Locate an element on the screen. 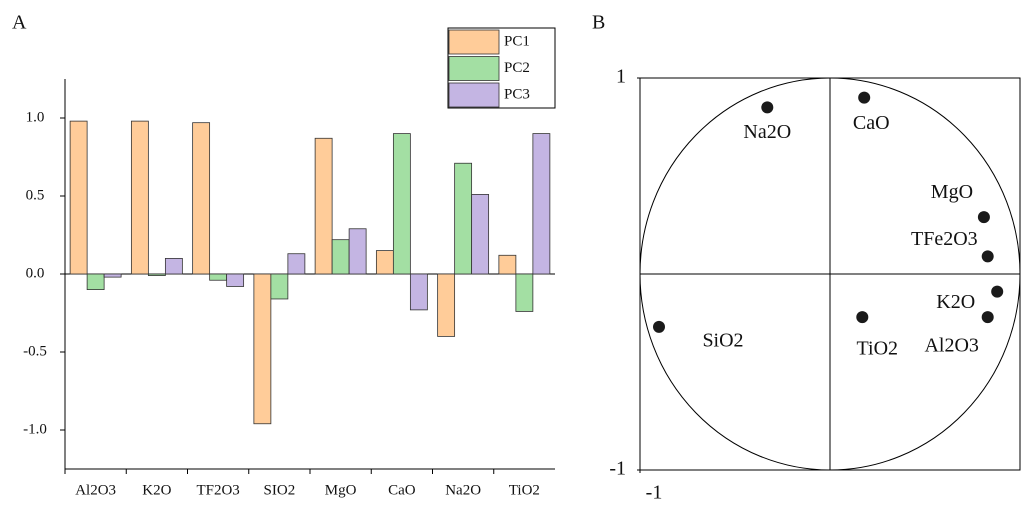 The height and width of the screenshot is (507, 1024). y-tick-label: 0.0 is located at coordinates (35, 273).